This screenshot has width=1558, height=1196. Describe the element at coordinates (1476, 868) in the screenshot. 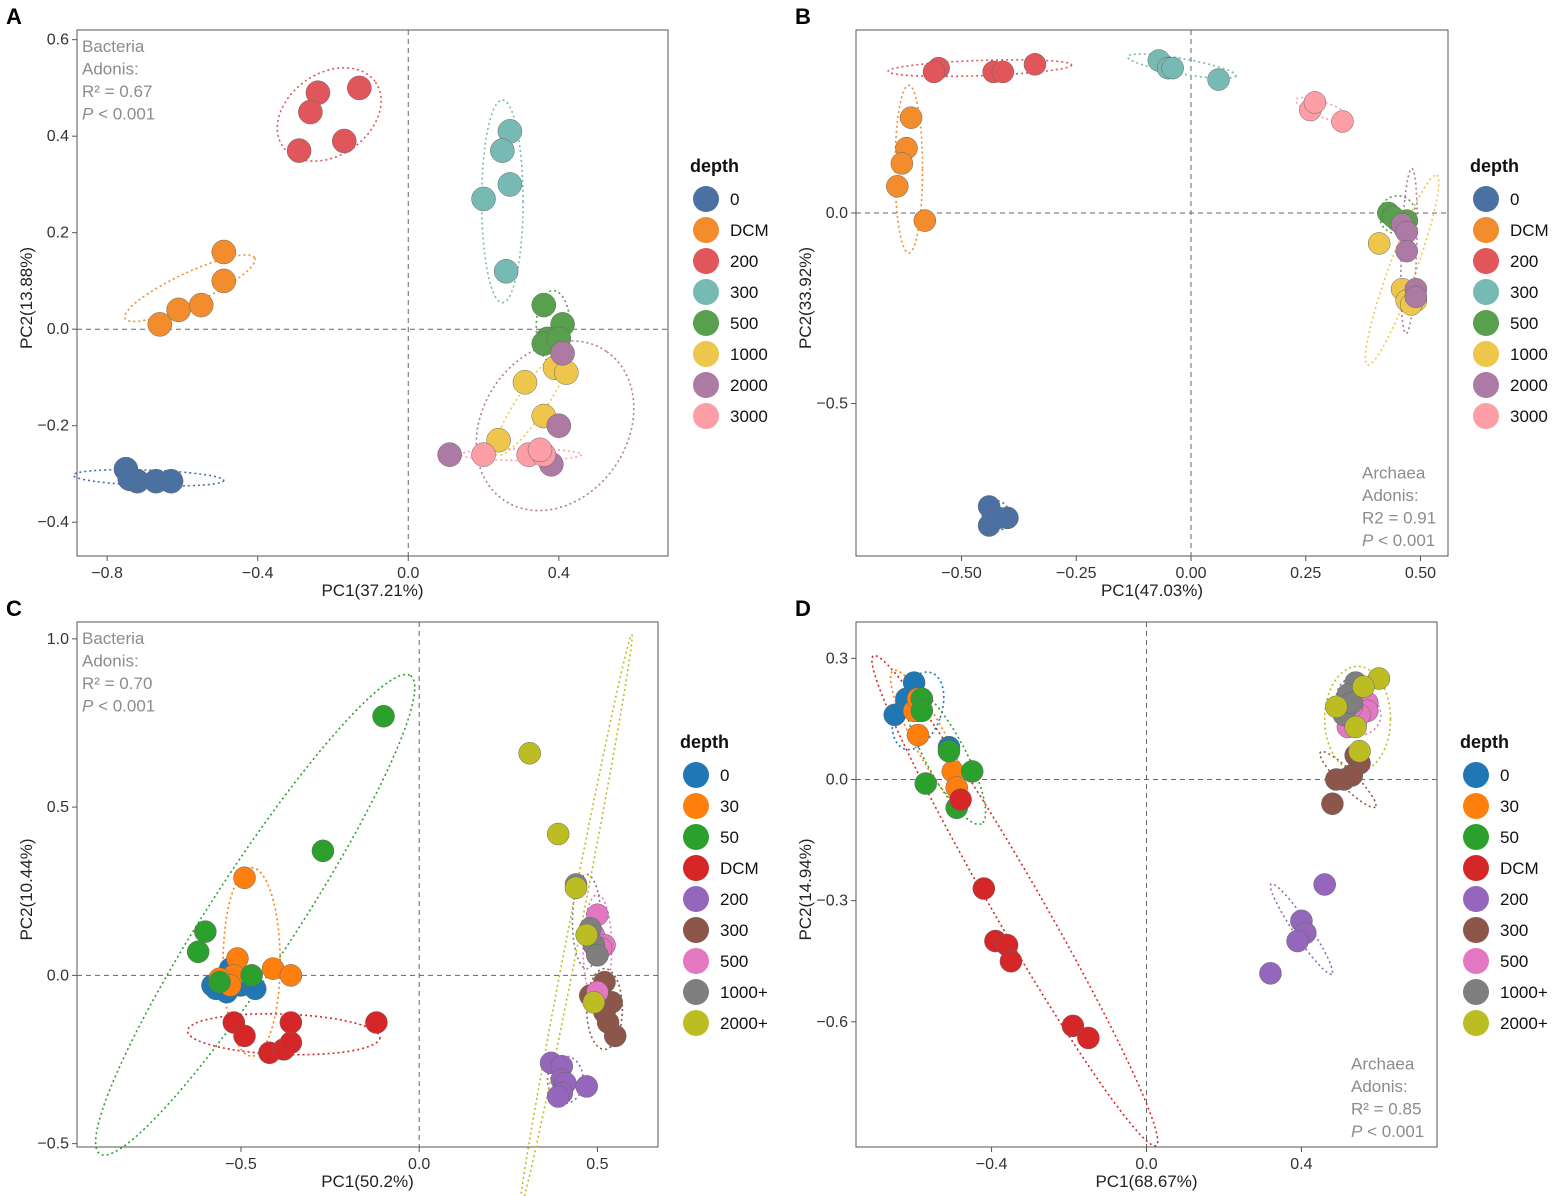

I see `panel-d-legend-swatch-DCM` at that location.